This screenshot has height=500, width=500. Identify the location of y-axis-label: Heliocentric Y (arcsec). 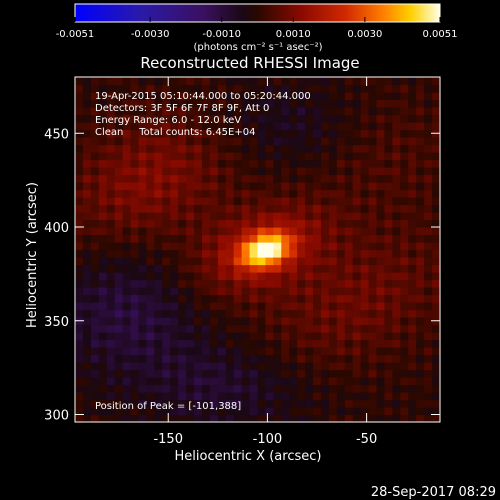
(32, 255).